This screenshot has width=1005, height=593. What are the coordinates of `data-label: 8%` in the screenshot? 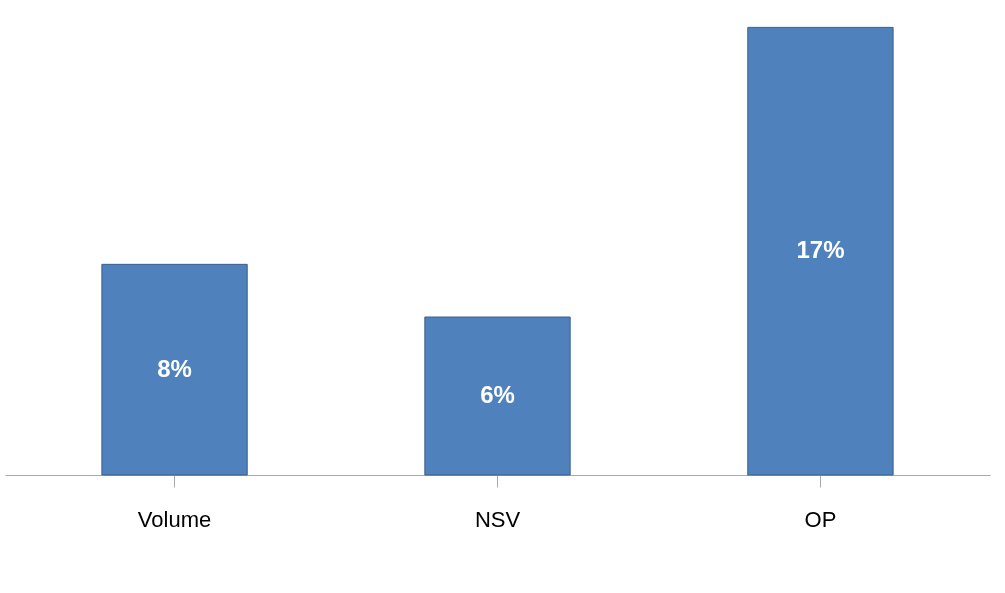 It's located at (174, 368).